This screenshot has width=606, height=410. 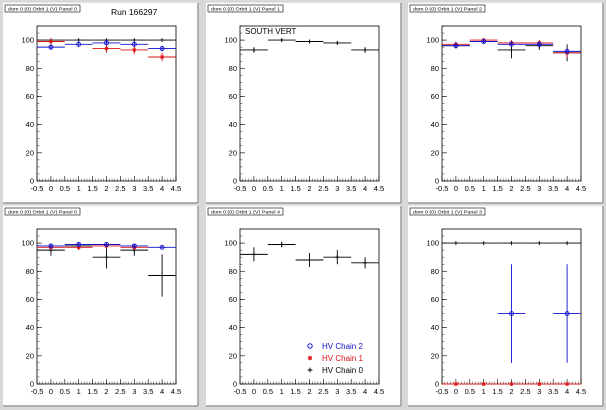 What do you see at coordinates (437, 384) in the screenshot?
I see `y-tick-label: 0` at bounding box center [437, 384].